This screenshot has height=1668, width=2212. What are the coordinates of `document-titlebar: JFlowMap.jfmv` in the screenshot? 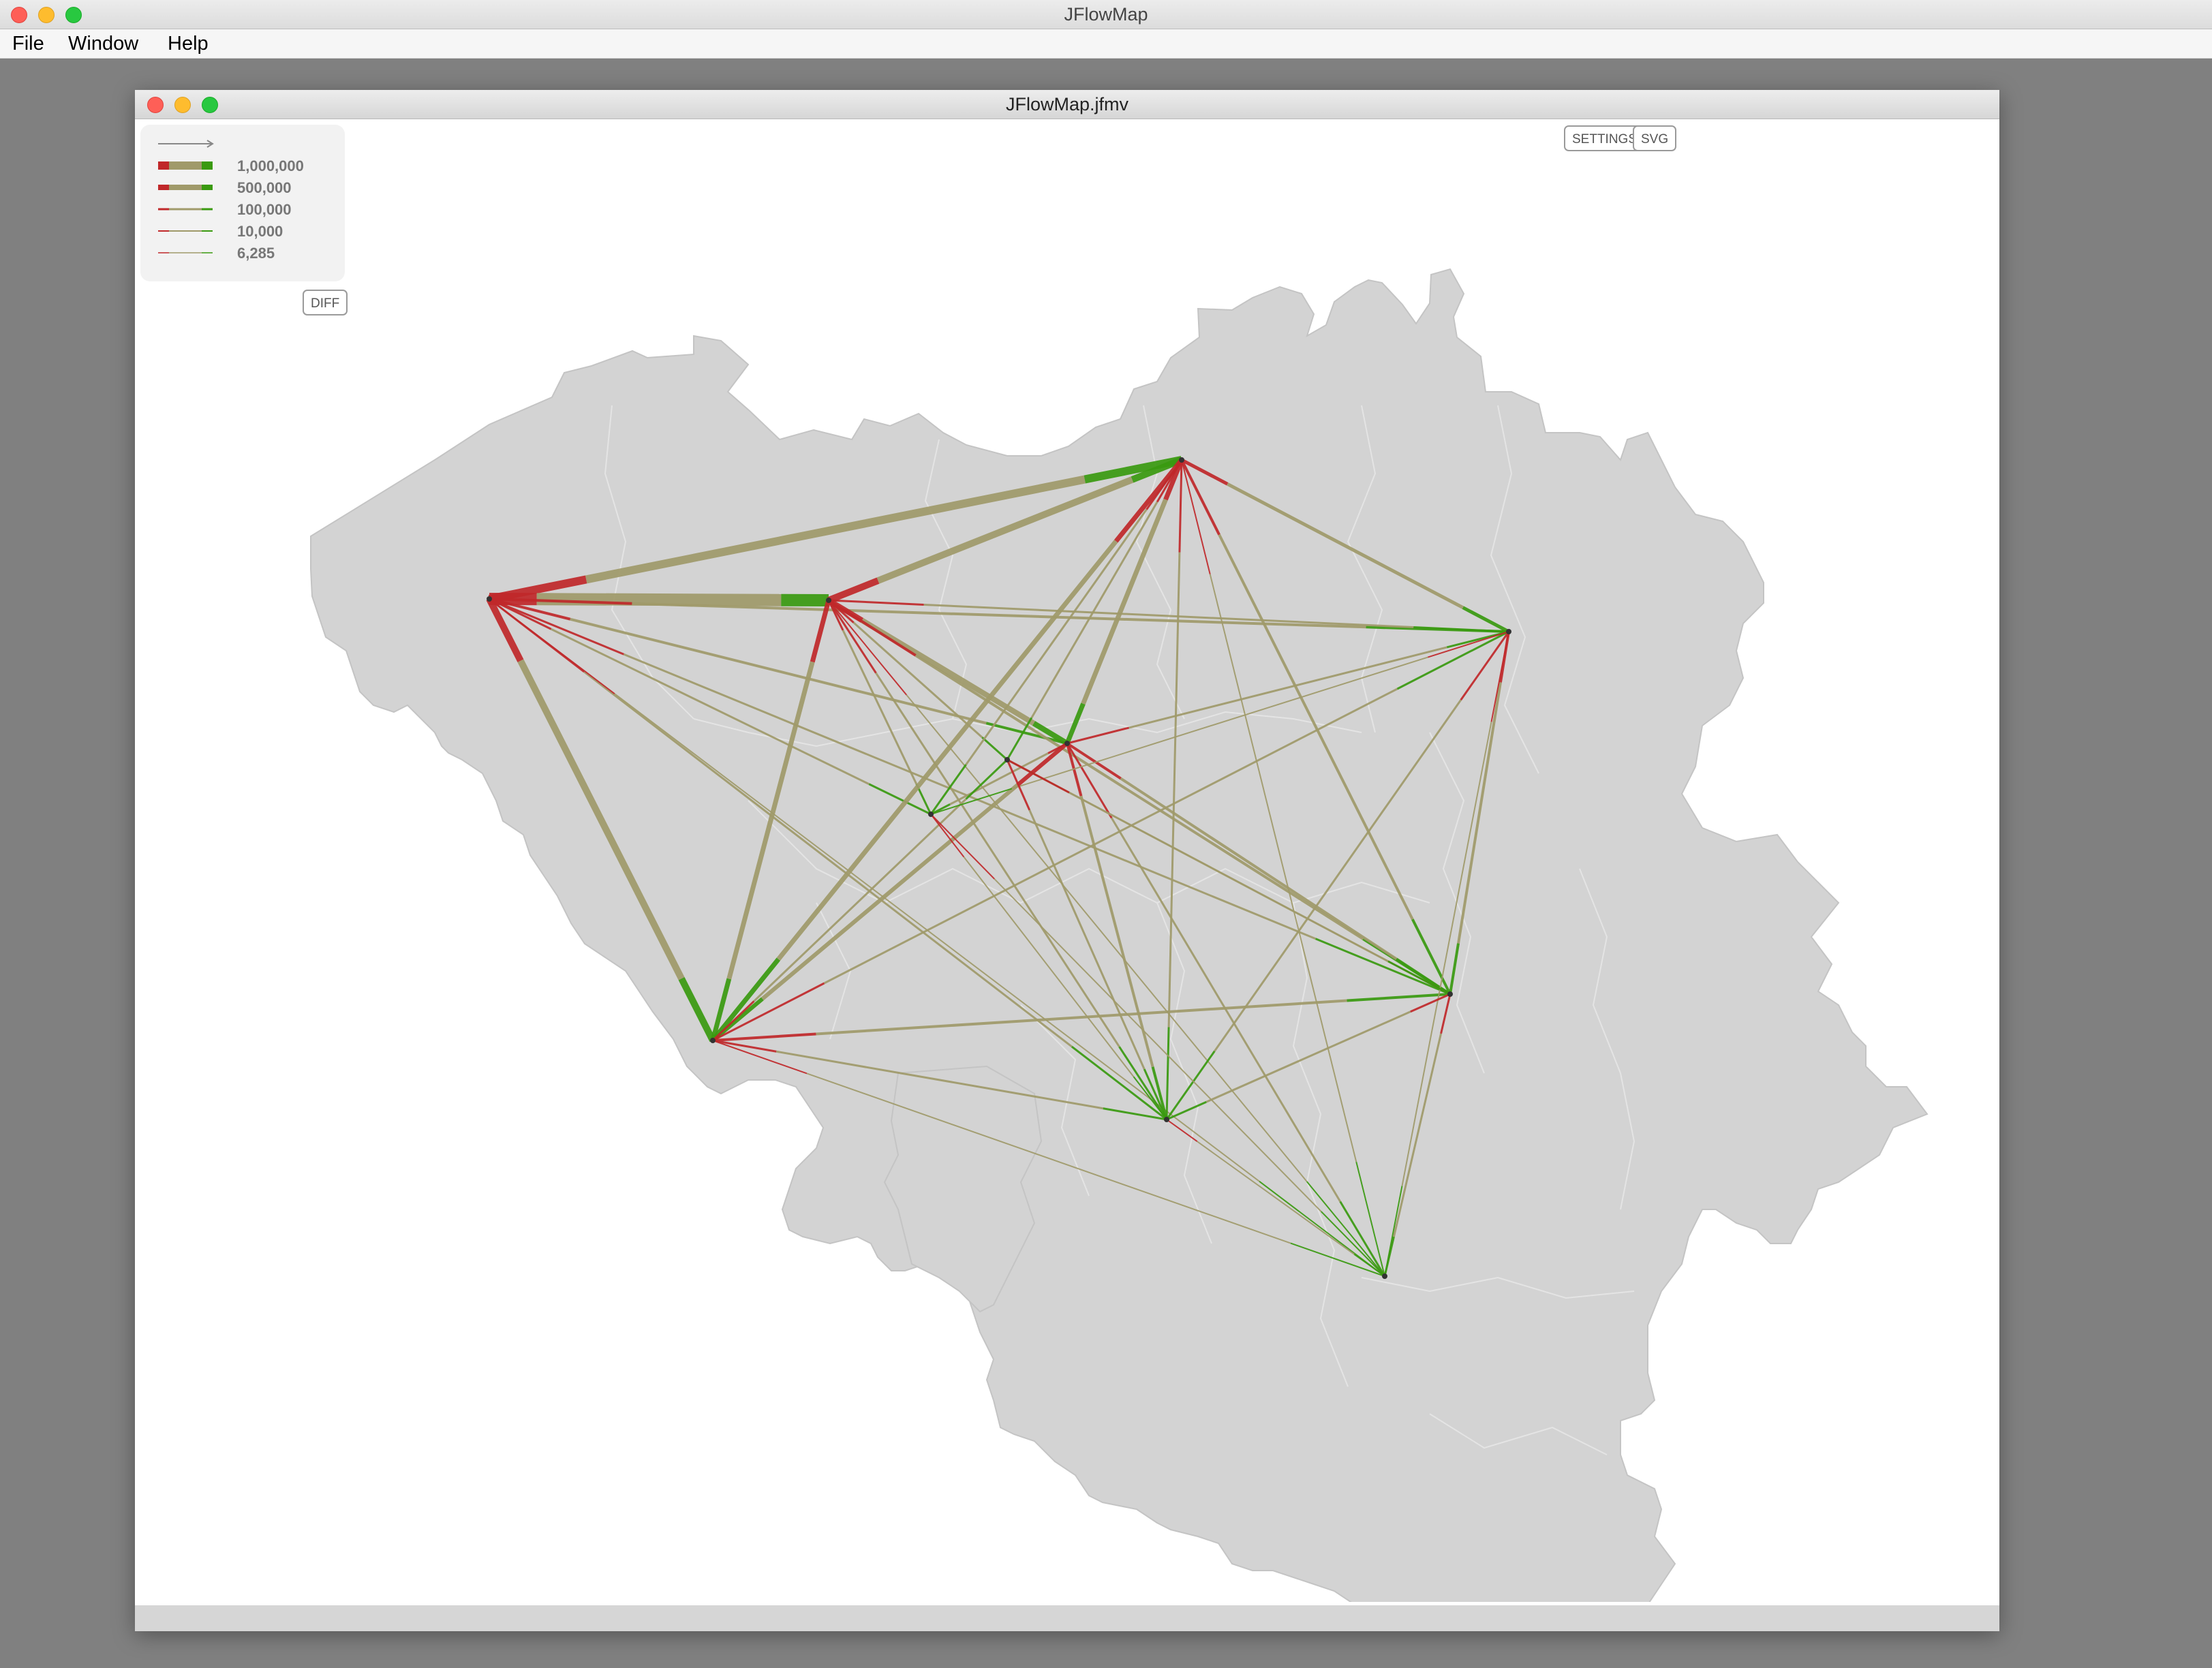 It's located at (1067, 105).